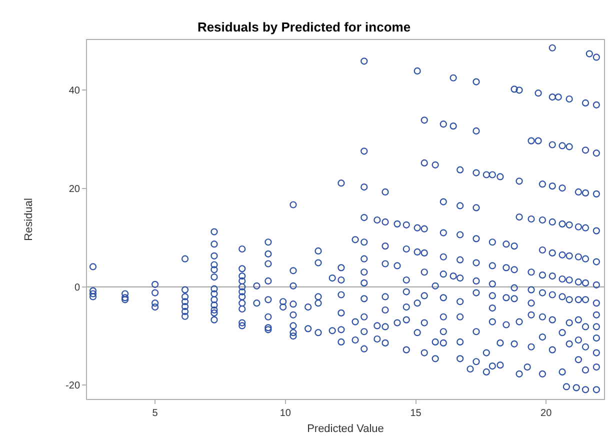 The height and width of the screenshot is (447, 608). Describe the element at coordinates (74, 190) in the screenshot. I see `y-tick-label: 20` at that location.